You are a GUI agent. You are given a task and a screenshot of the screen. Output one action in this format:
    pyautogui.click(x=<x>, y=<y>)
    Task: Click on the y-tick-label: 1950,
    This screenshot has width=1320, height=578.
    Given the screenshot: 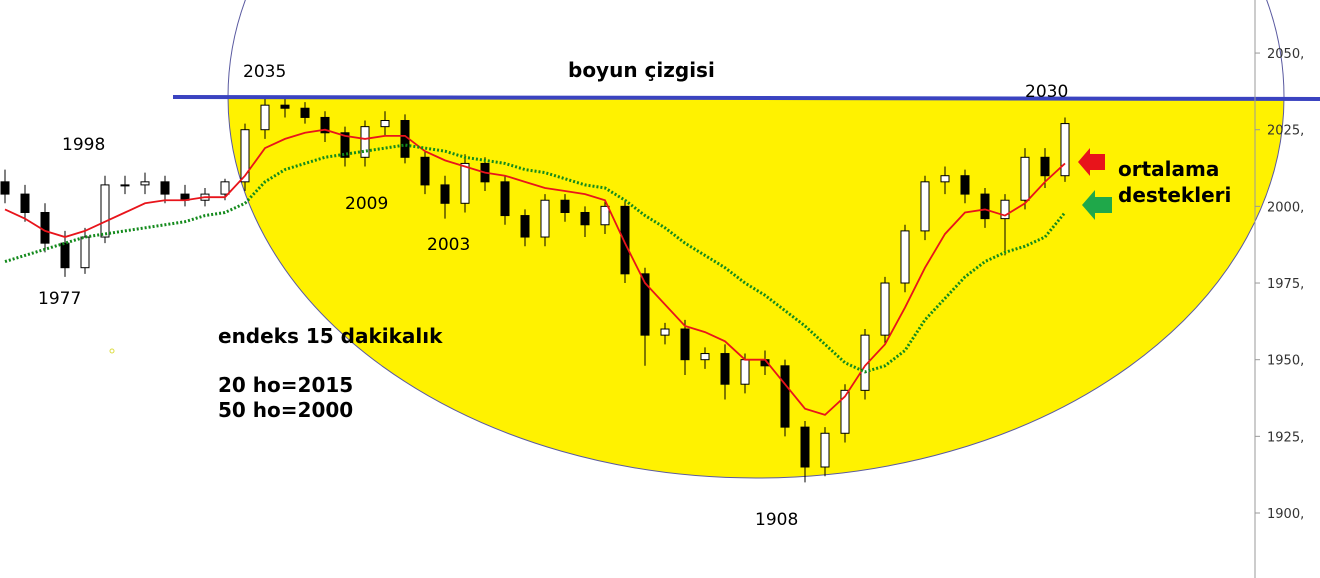 What is the action you would take?
    pyautogui.click(x=1285, y=361)
    